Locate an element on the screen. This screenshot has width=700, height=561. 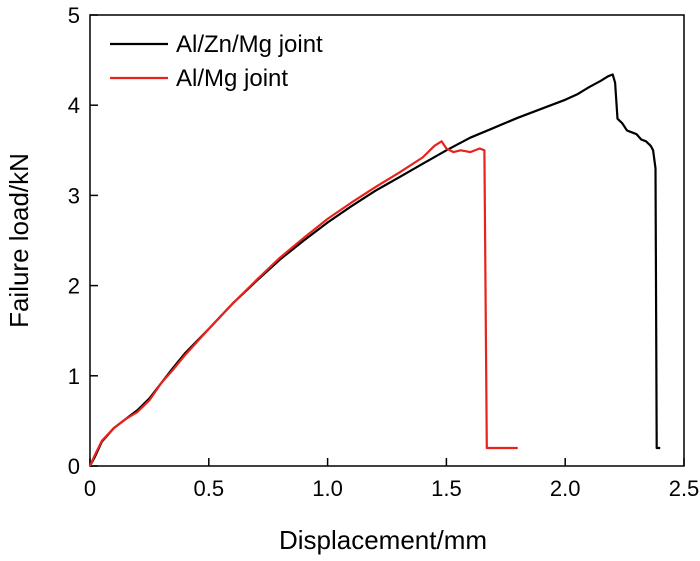
y-tick-label: 3 is located at coordinates (74, 195).